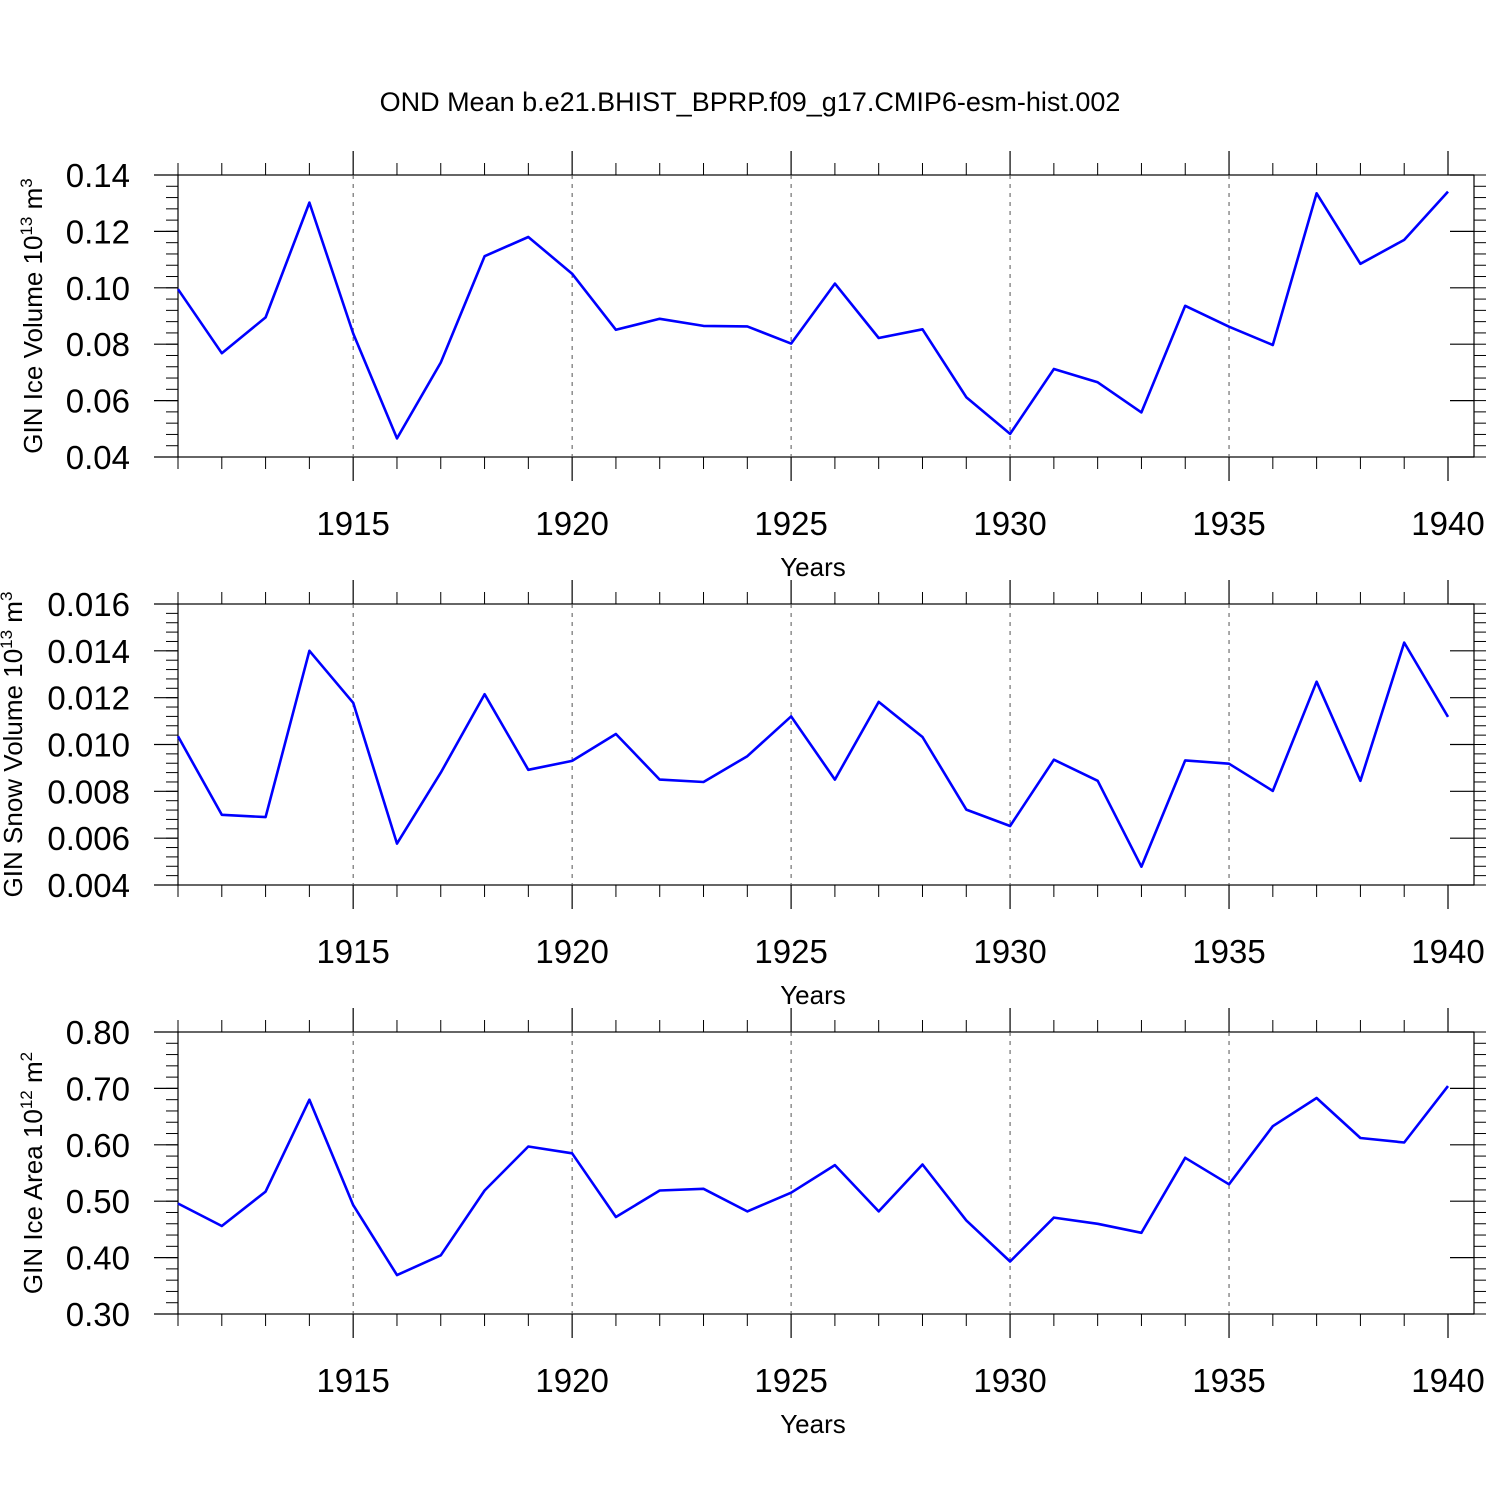 This screenshot has width=1500, height=1500. What do you see at coordinates (88, 604) in the screenshot?
I see `y-tick-label: 0.016` at bounding box center [88, 604].